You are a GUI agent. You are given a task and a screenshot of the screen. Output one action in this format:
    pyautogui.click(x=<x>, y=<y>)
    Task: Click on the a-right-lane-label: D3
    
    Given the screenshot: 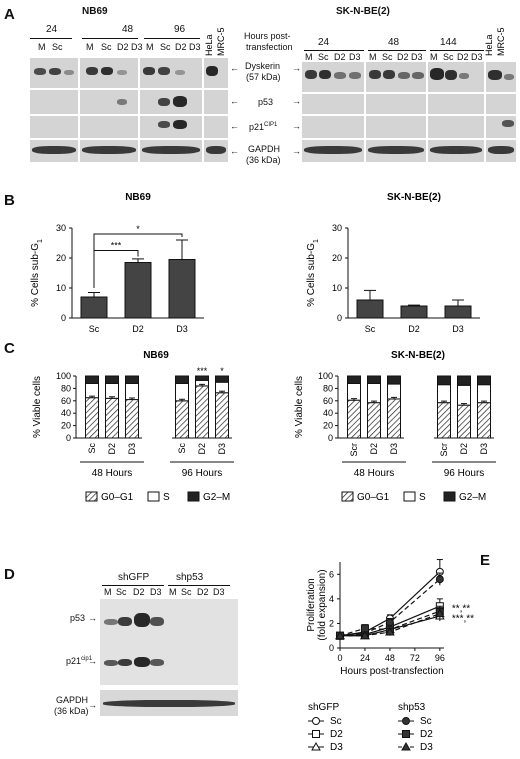 What is the action you would take?
    pyautogui.click(x=355, y=57)
    